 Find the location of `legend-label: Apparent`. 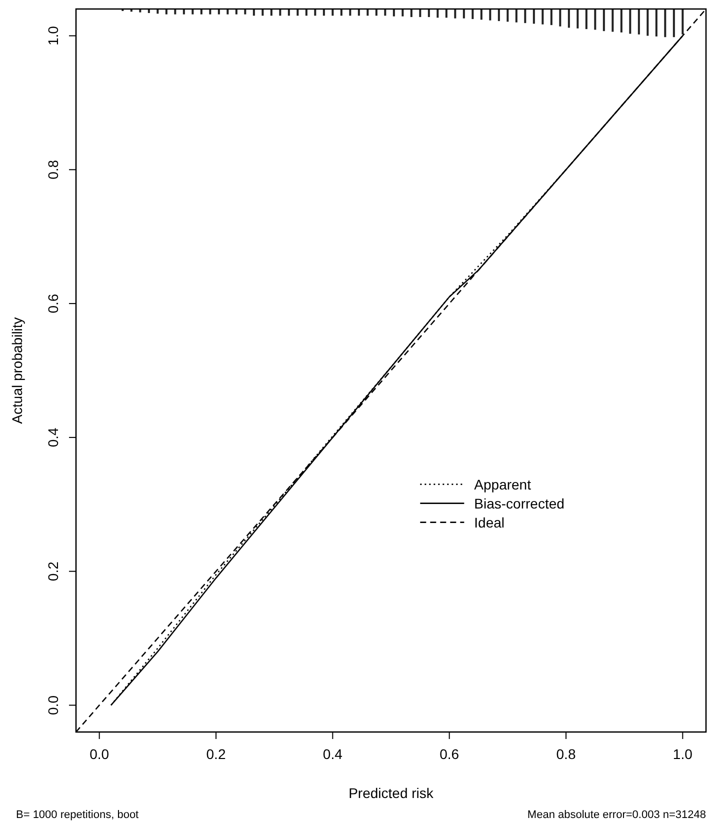

legend-label: Apparent is located at coordinates (503, 484).